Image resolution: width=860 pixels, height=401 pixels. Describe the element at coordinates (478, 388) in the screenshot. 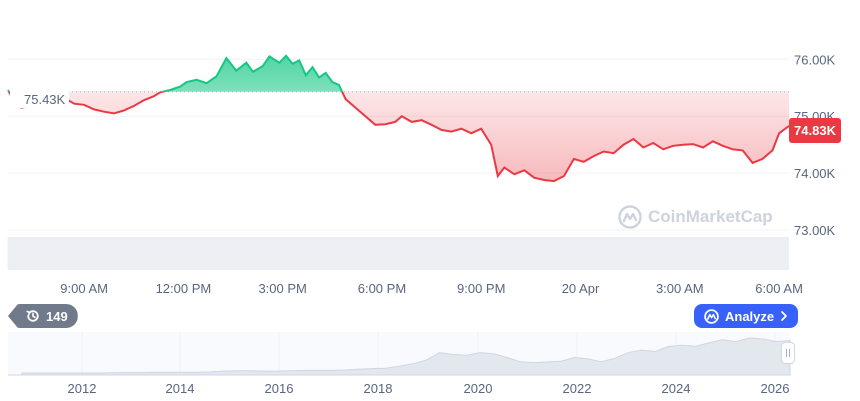

I see `brush-x-tick-label: 2020` at that location.